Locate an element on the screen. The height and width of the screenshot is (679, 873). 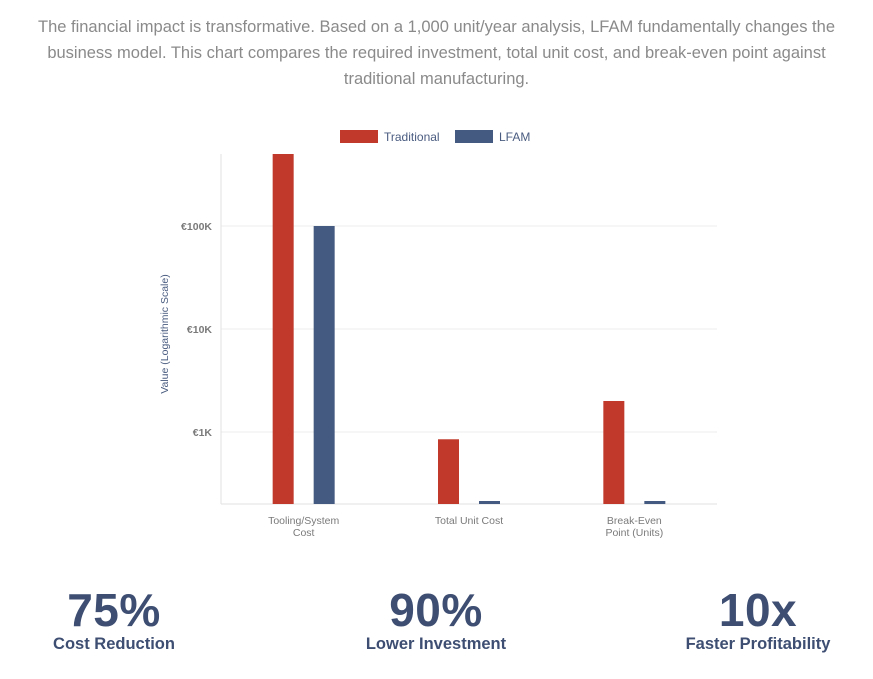
y-tick-label: €10K is located at coordinates (200, 330).